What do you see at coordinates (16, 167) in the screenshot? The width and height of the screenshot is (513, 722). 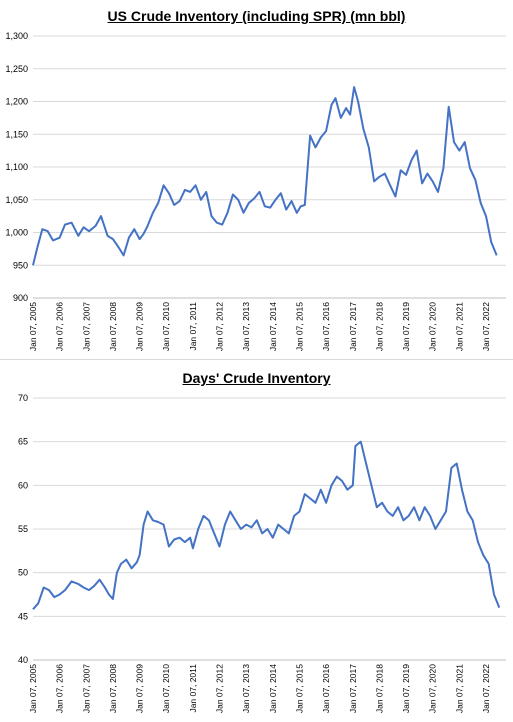 I see `y-tick-label: 1,100` at bounding box center [16, 167].